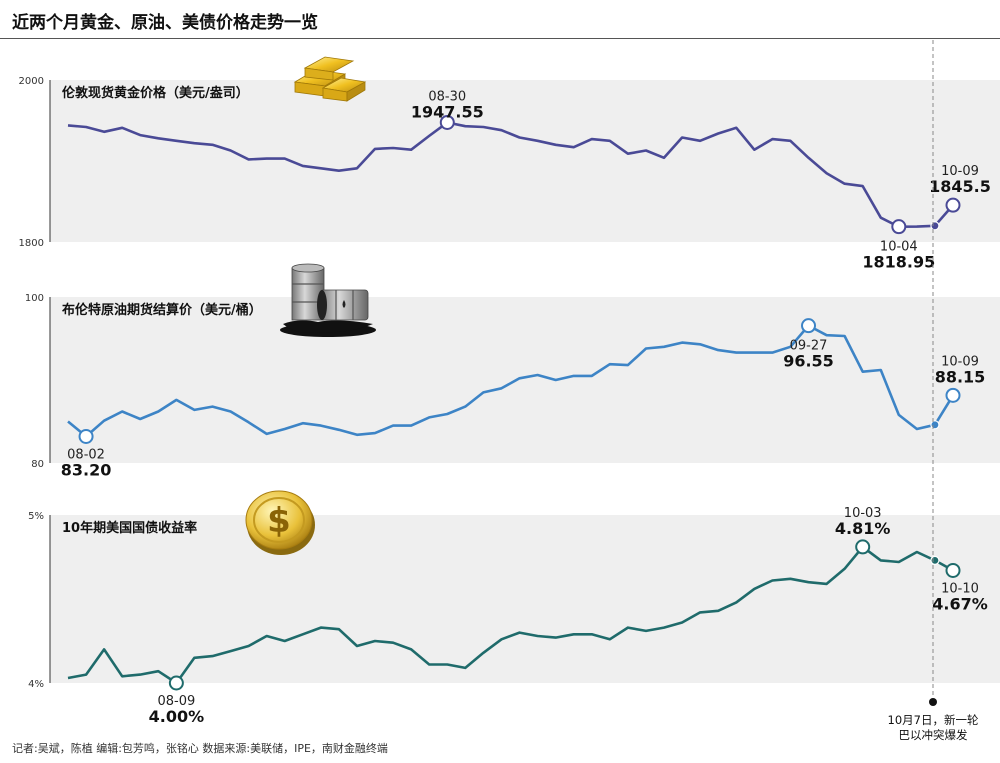  Describe the element at coordinates (37, 464) in the screenshot. I see `y-tick-label: 80` at that location.